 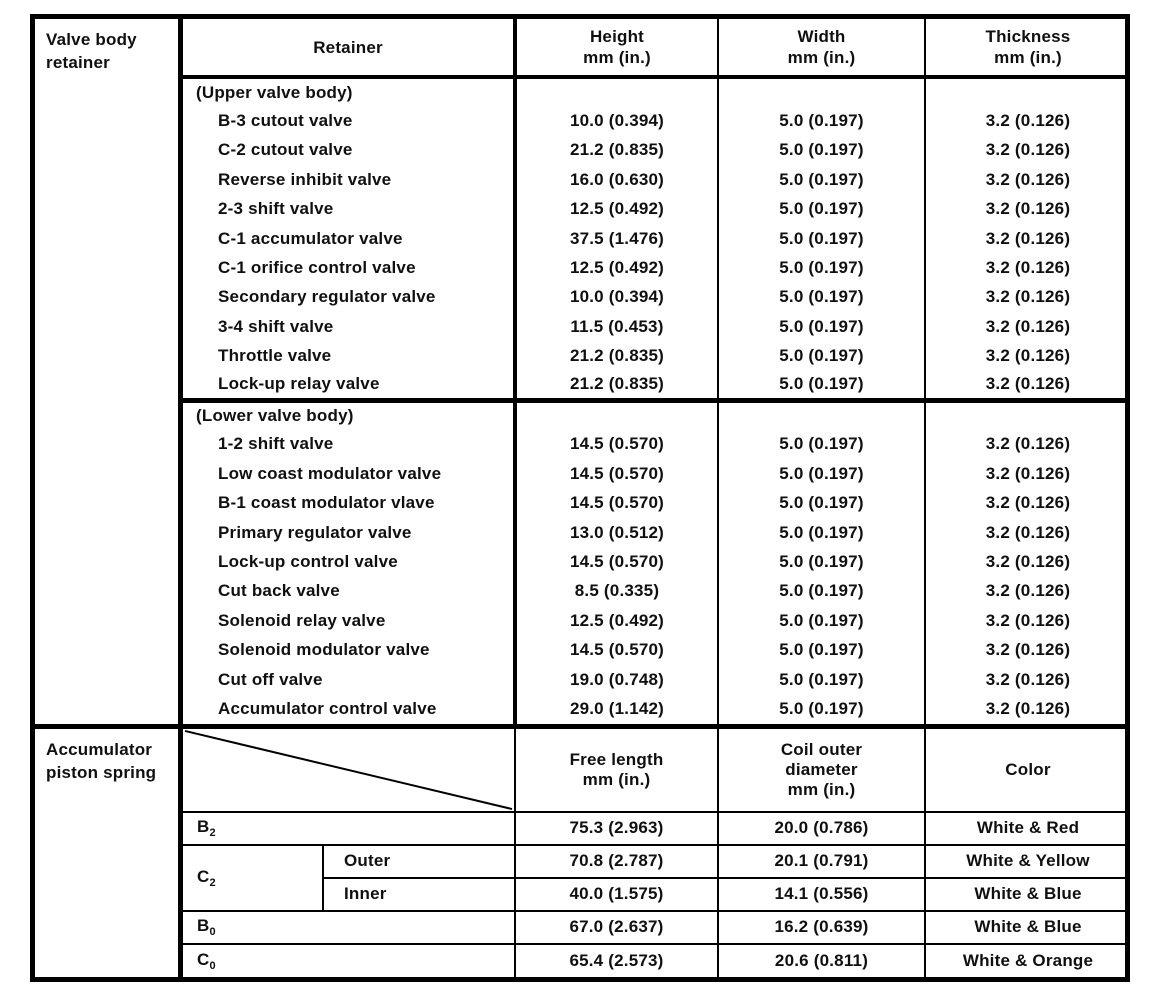 I want to click on valve-name-cell: C-1 orifice control valve, so click(x=350, y=268).